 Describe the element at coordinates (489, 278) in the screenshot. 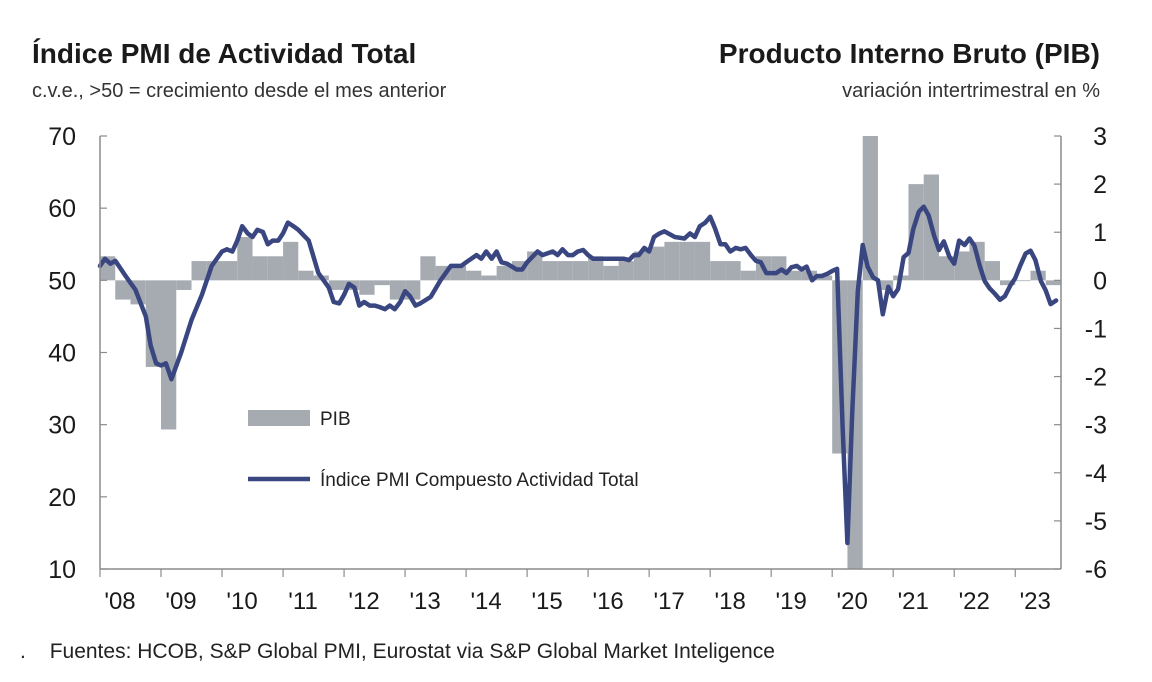

I see `gdp-bar-2014Q2` at that location.